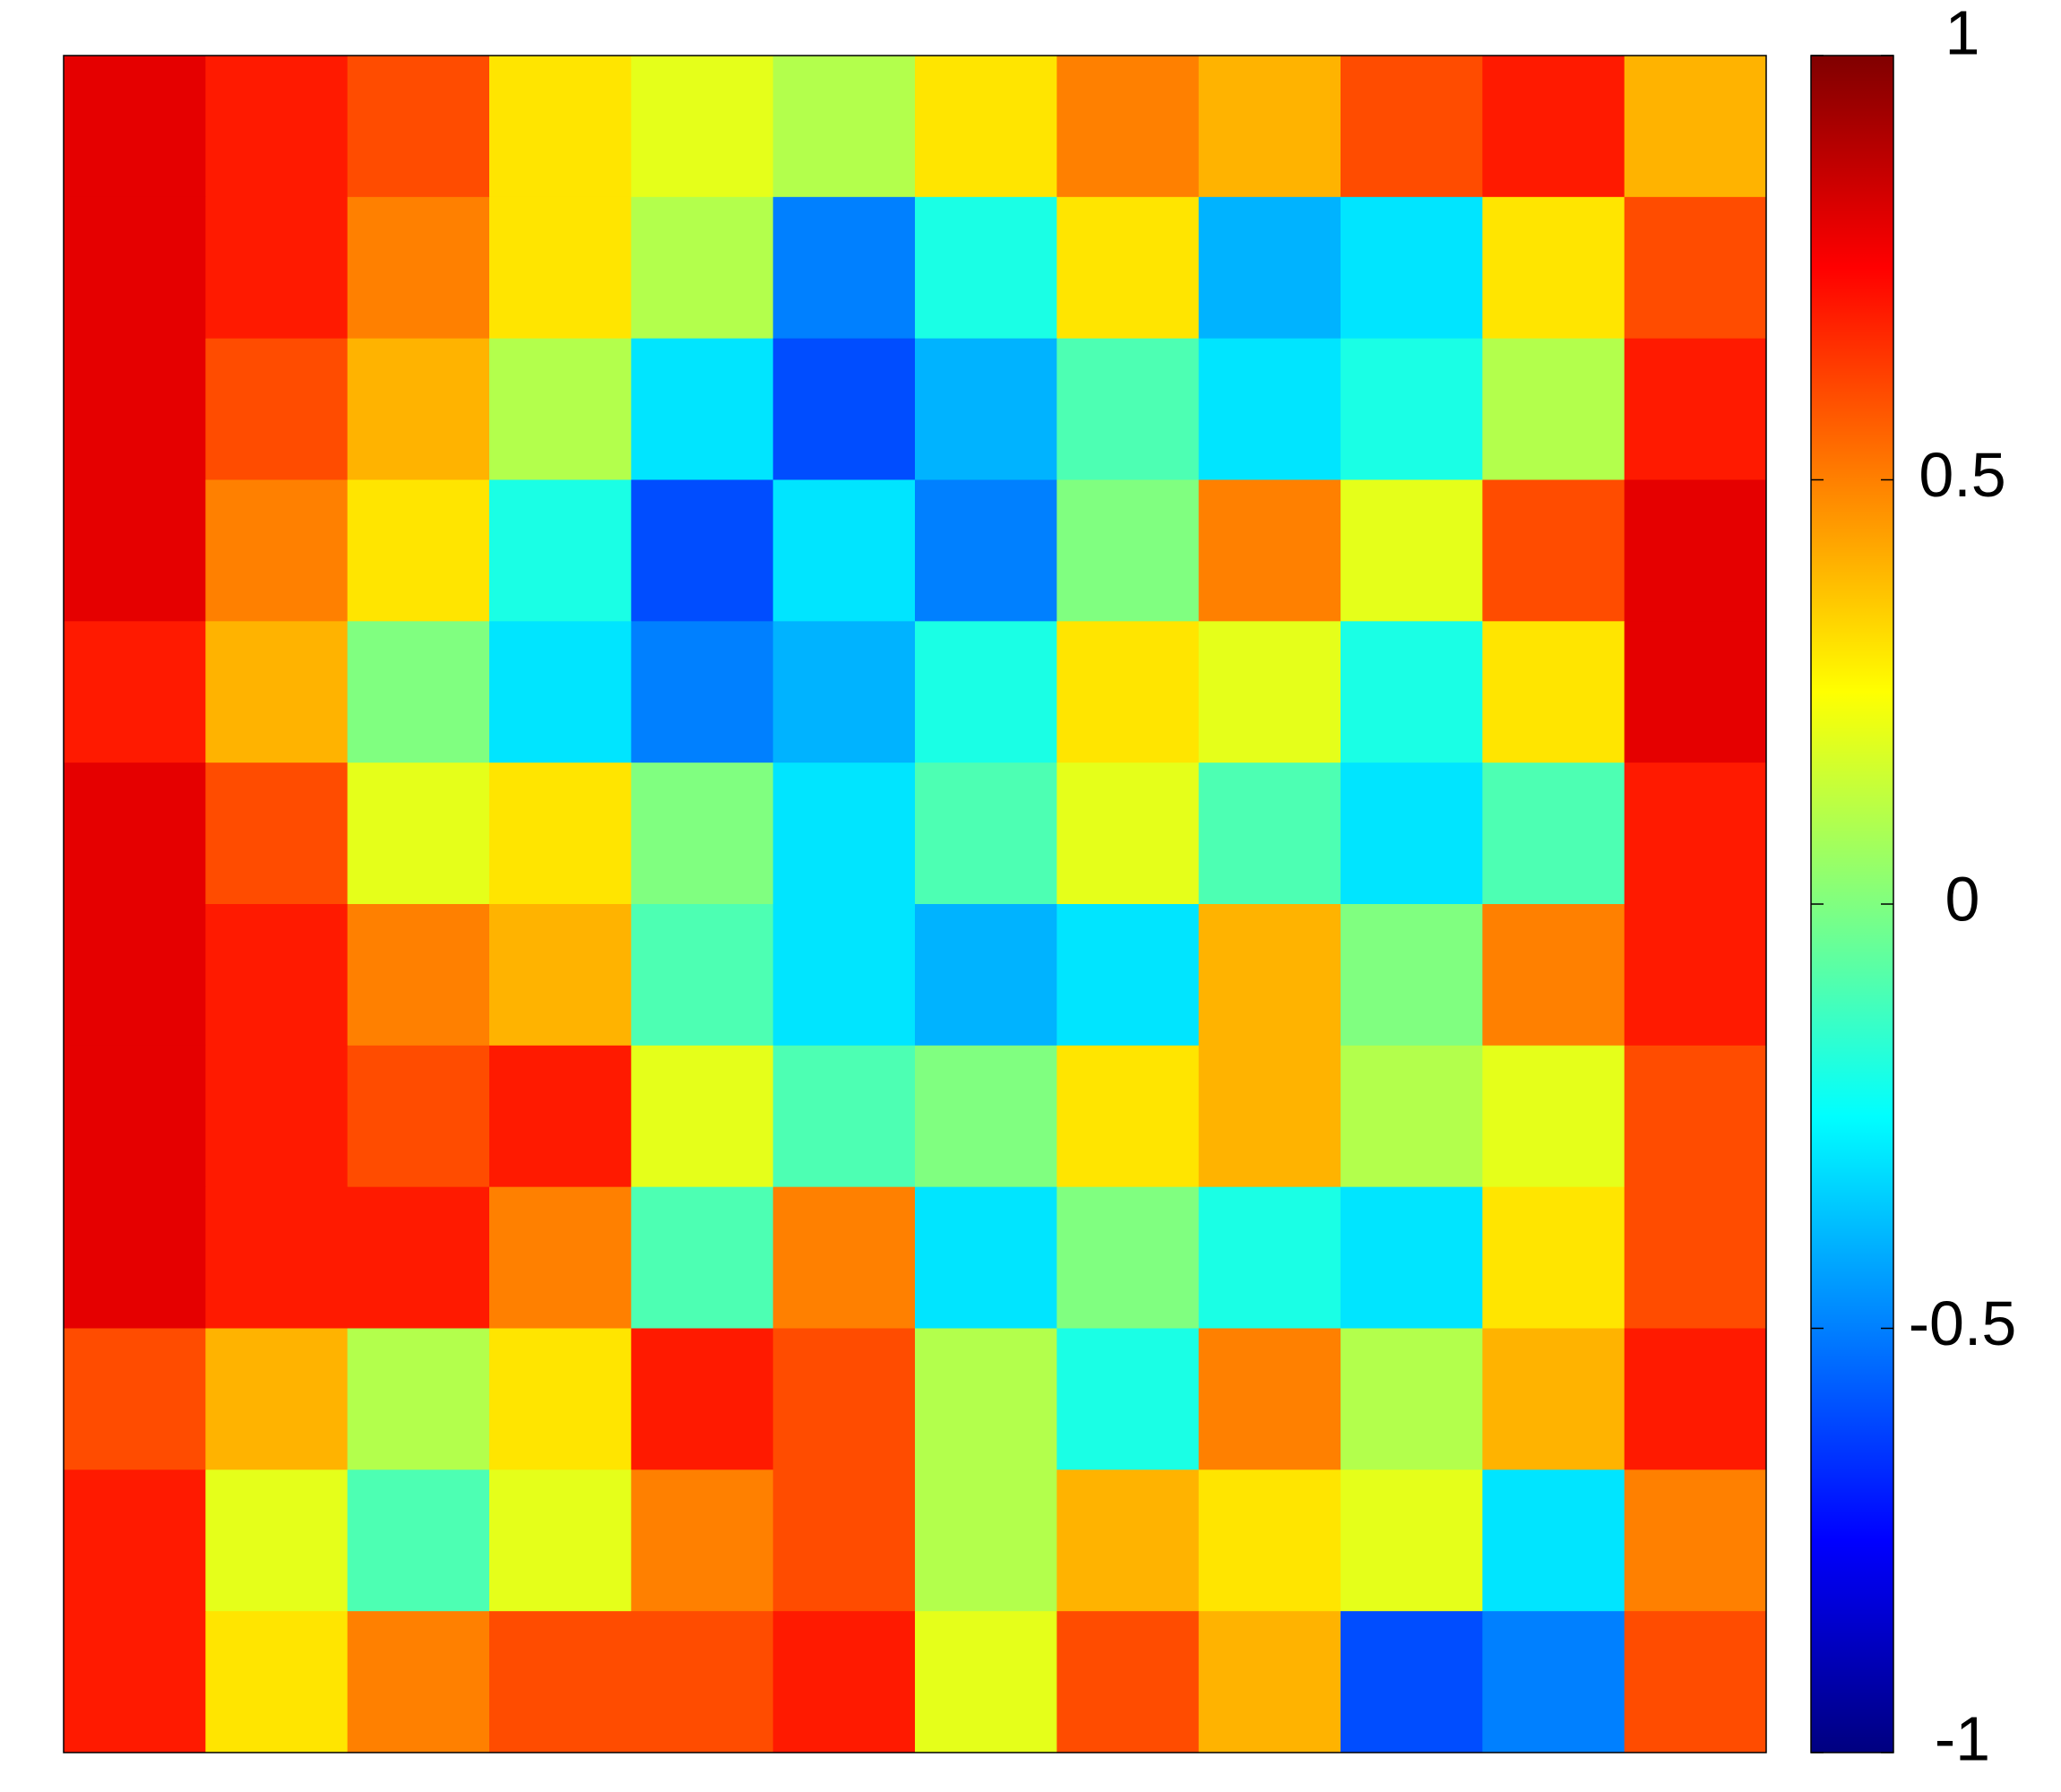 The width and height of the screenshot is (2061, 1792). What do you see at coordinates (1914, 886) in the screenshot?
I see `colorbar-ticks: -1 -0.5 0 0.5 1` at bounding box center [1914, 886].